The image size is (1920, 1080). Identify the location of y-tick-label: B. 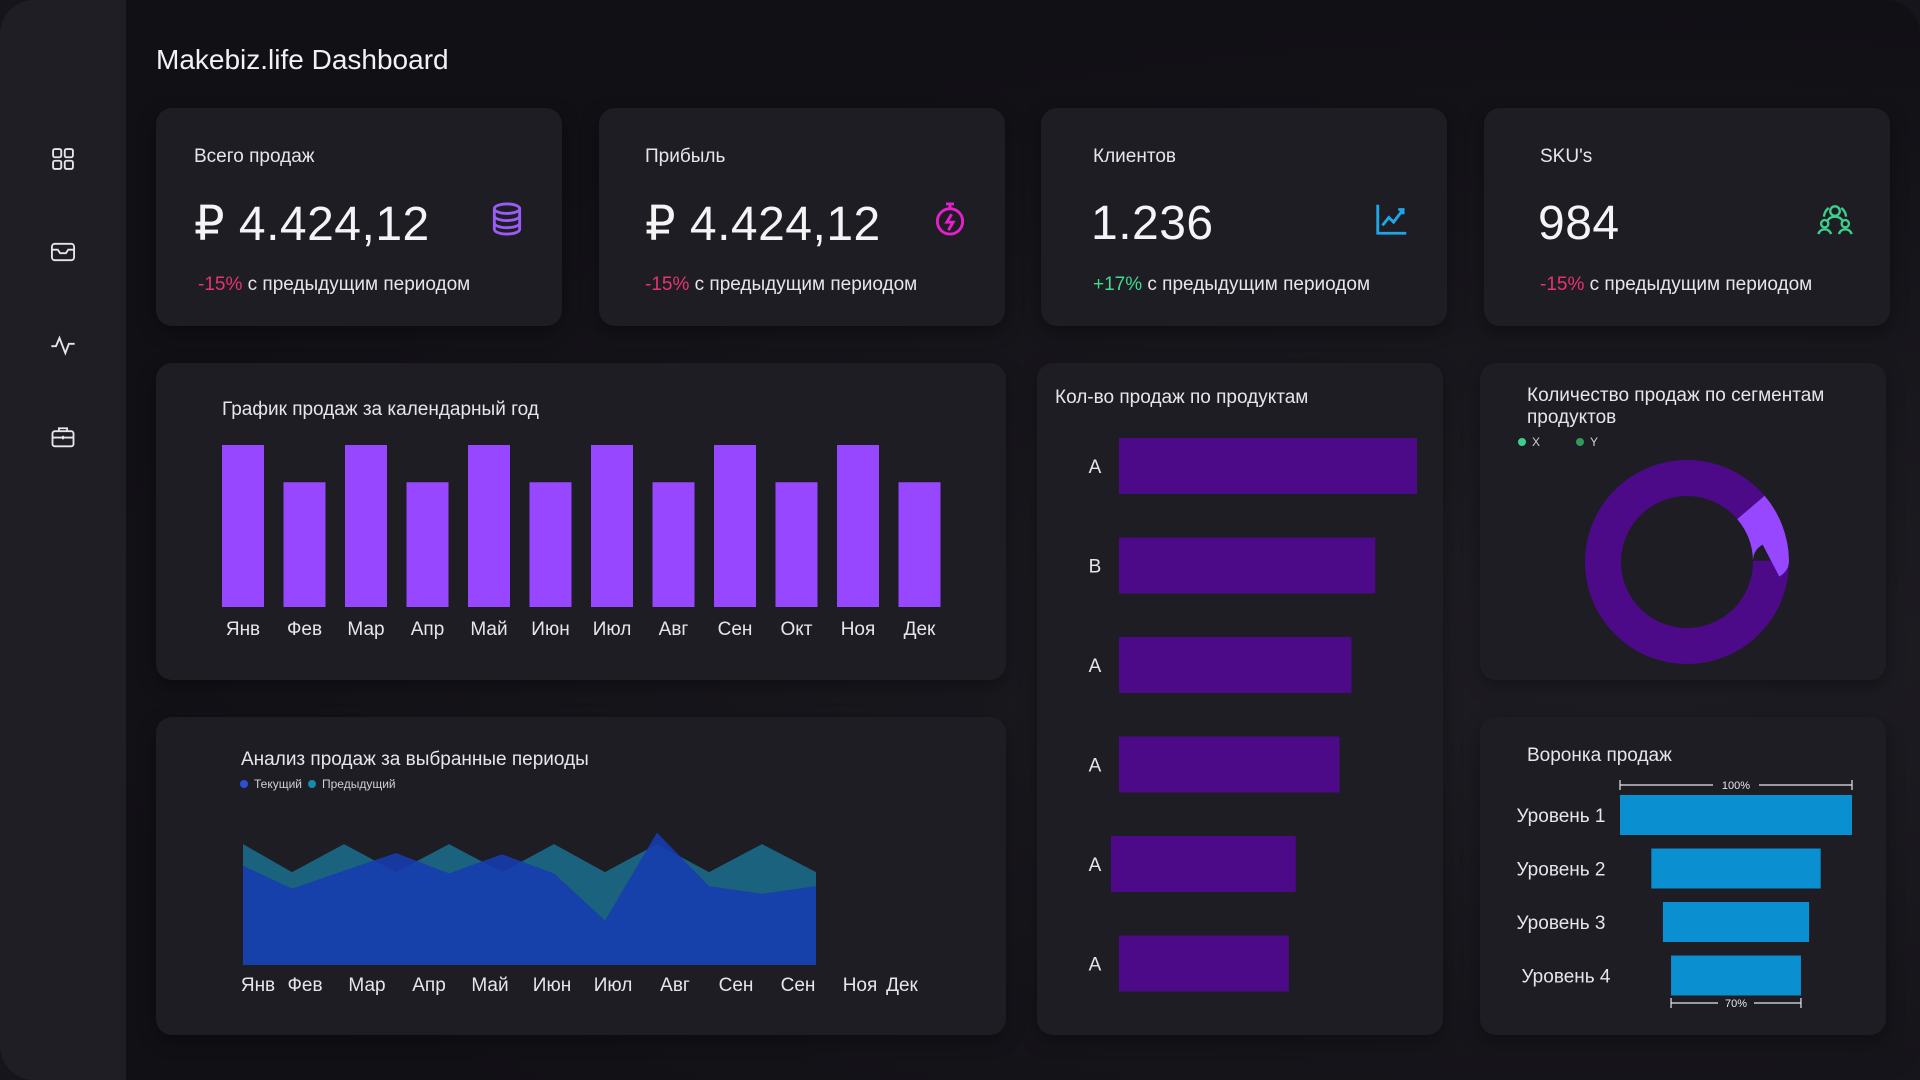
(1095, 567).